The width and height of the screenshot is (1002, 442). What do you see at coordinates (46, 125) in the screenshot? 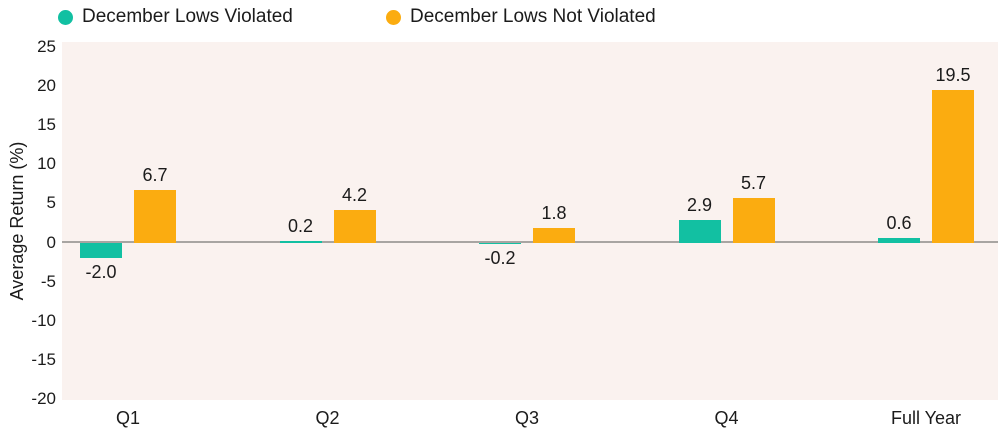
I see `y-tick-label-15: 15` at bounding box center [46, 125].